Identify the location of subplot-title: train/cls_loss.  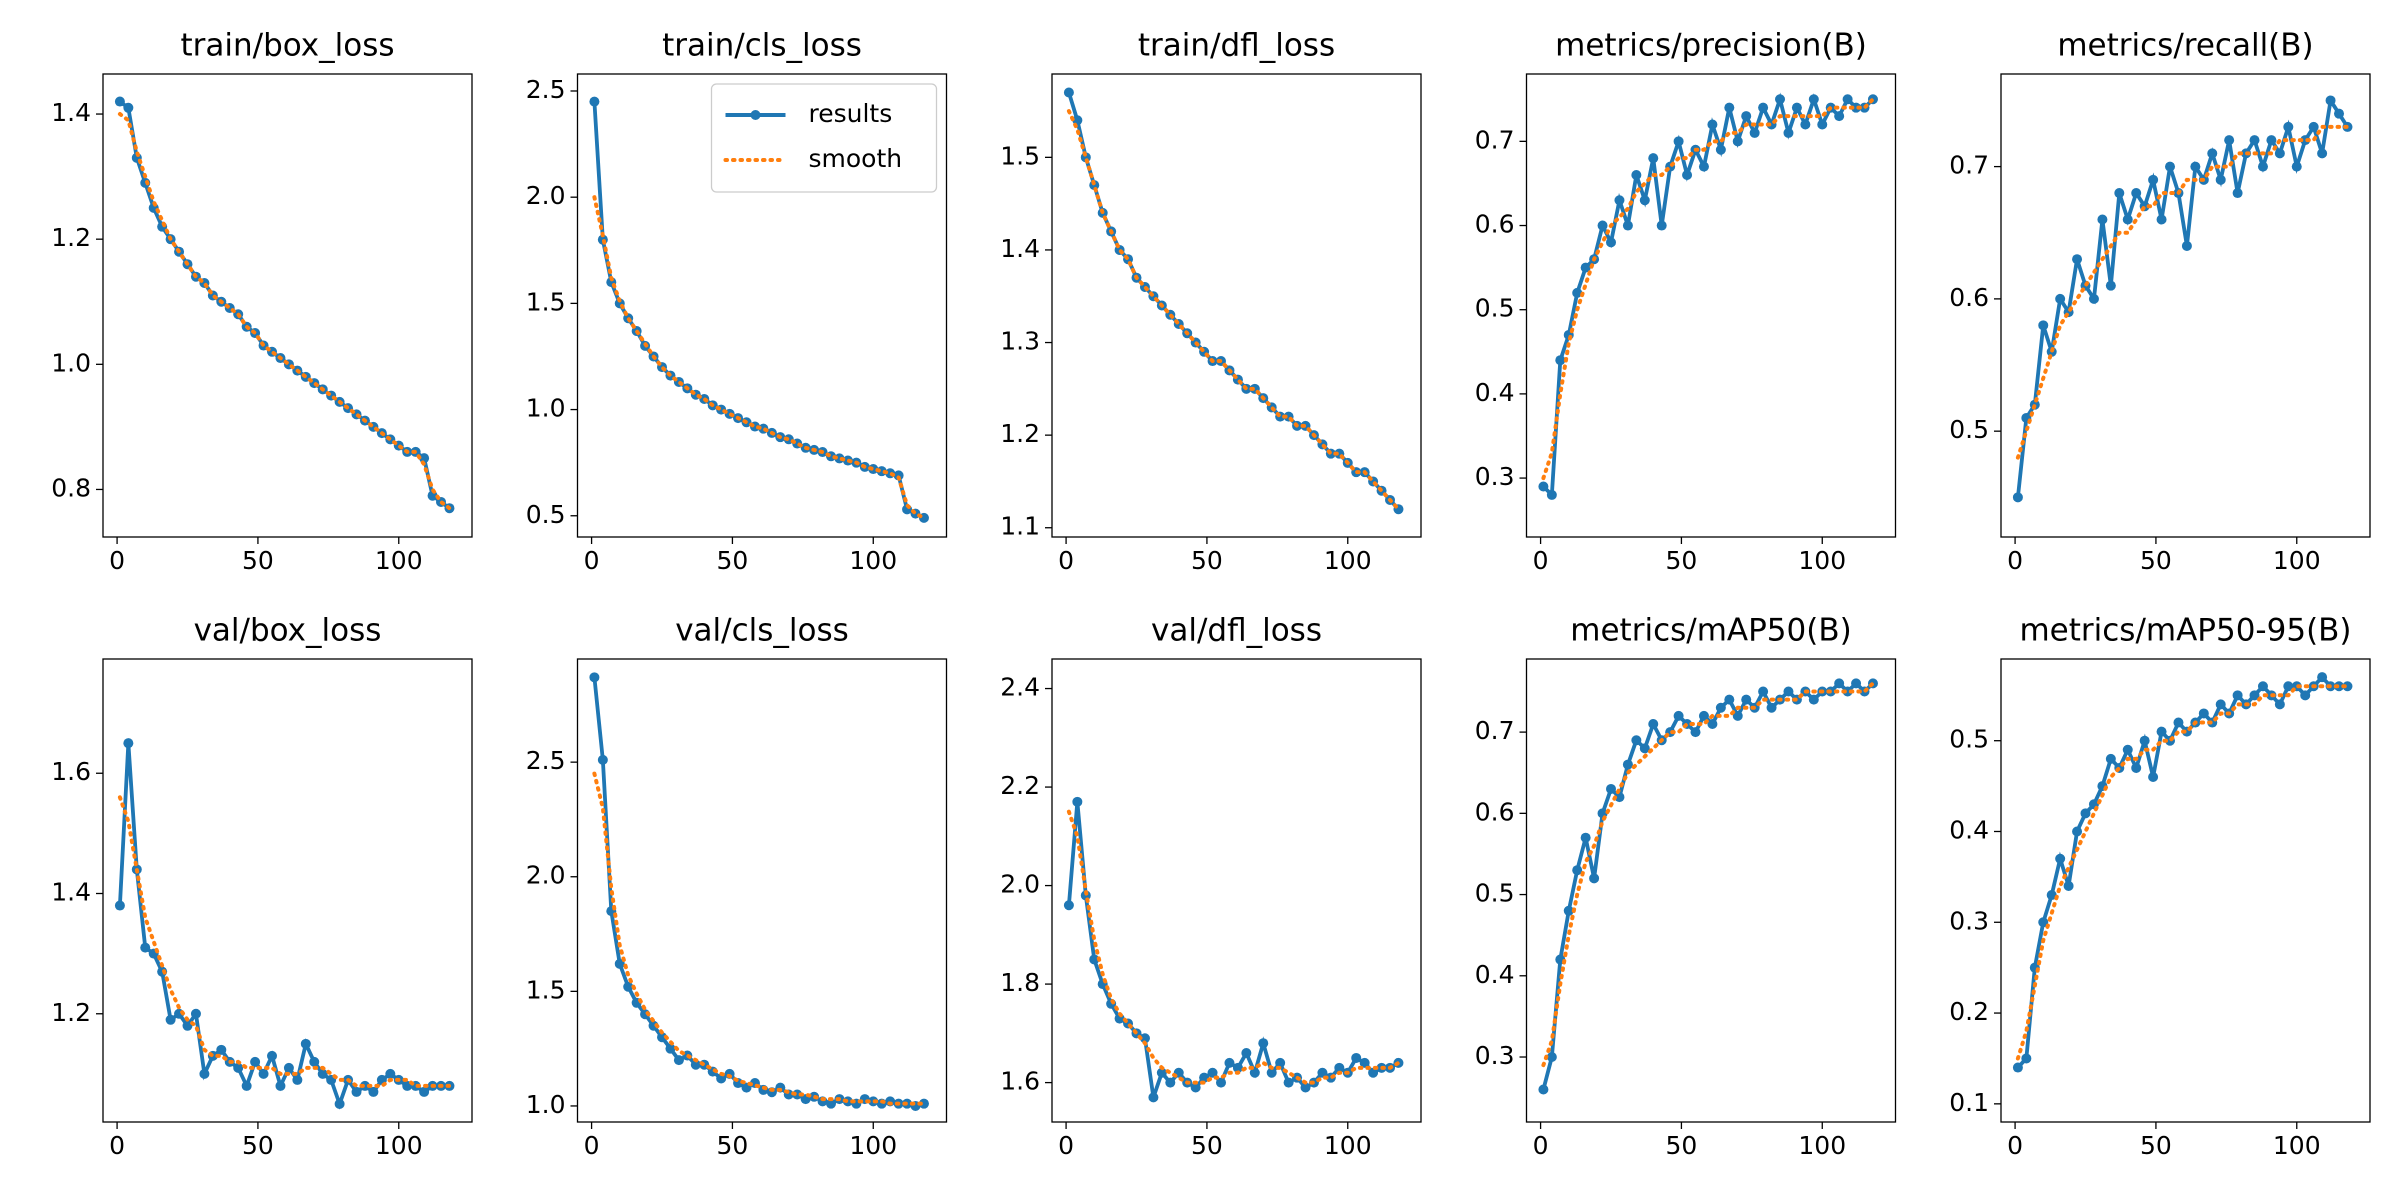
(762, 46).